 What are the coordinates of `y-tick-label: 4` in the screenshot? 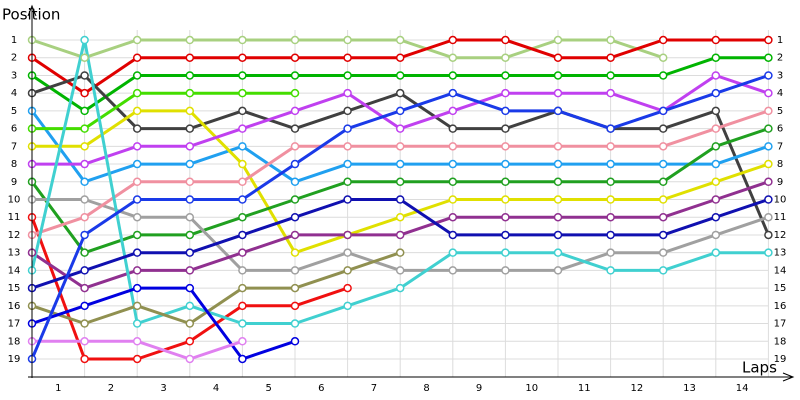 It's located at (14, 93).